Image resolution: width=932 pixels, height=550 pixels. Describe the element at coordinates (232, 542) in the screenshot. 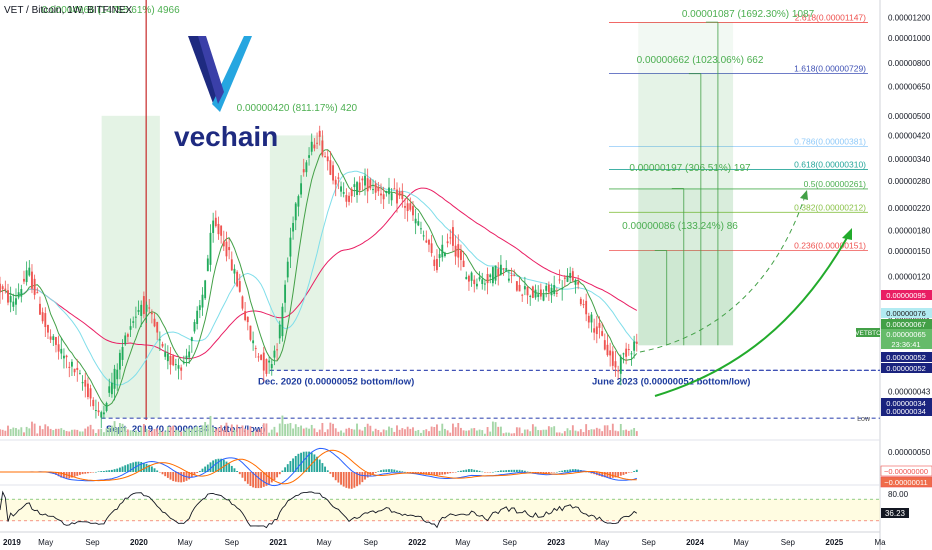

I see `x-tick-label-5: Sep` at that location.